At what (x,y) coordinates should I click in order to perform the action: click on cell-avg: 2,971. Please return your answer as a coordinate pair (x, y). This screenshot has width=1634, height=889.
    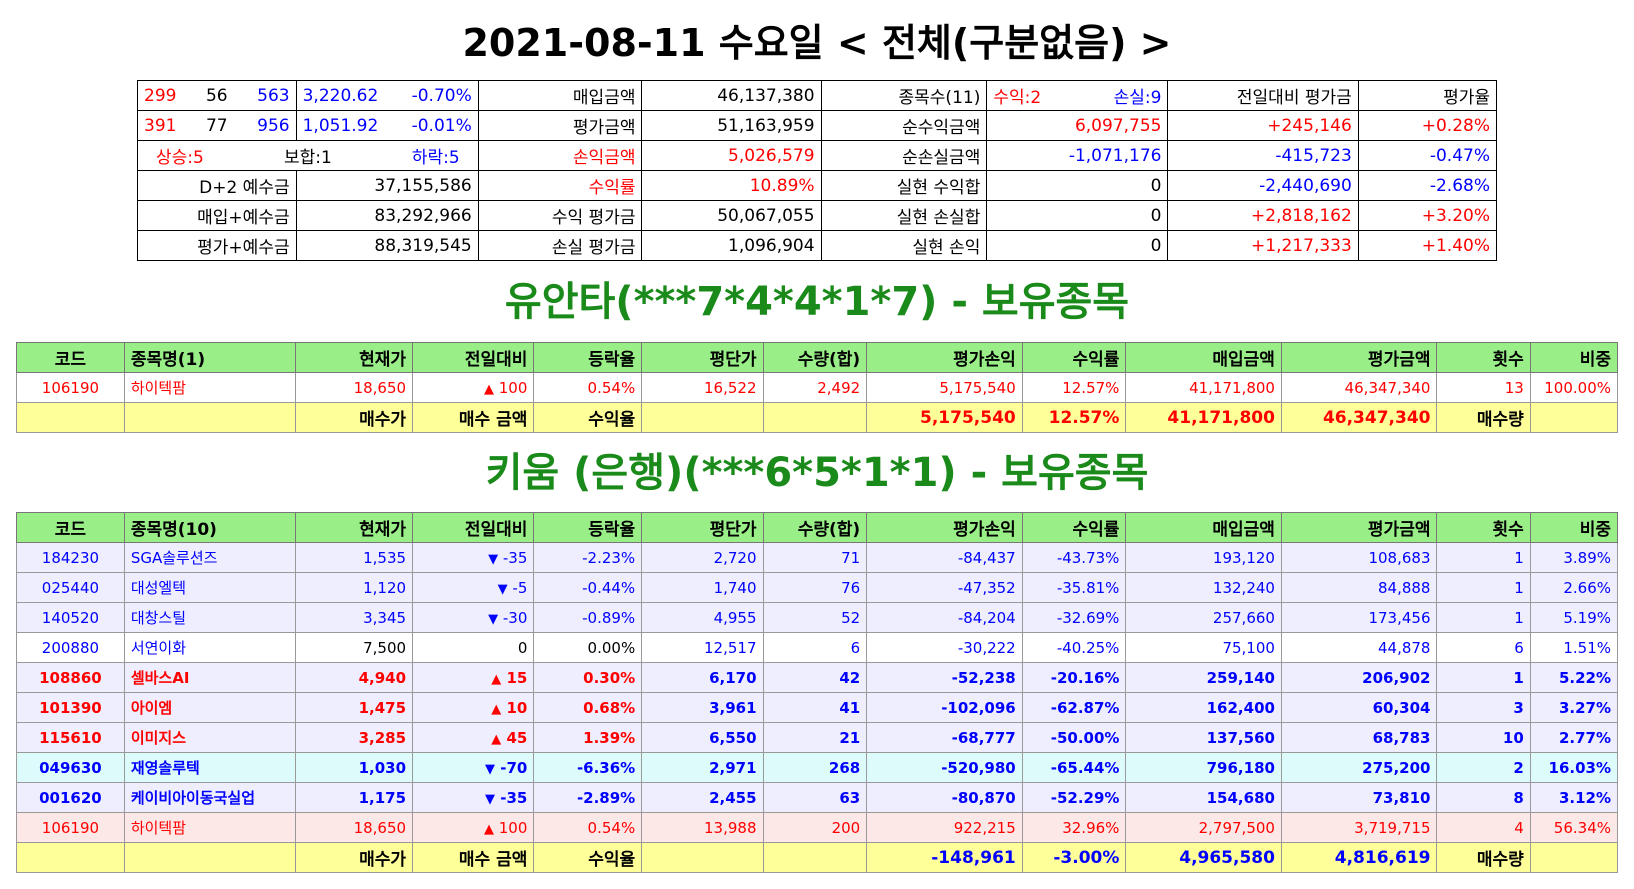
    Looking at the image, I should click on (702, 767).